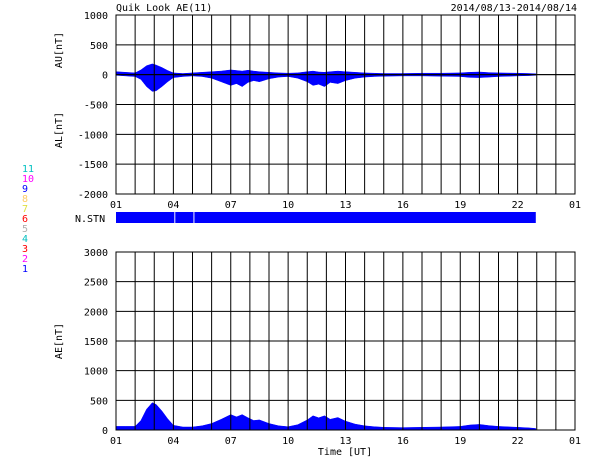  What do you see at coordinates (28, 169) in the screenshot?
I see `station-legend-item: 11` at bounding box center [28, 169].